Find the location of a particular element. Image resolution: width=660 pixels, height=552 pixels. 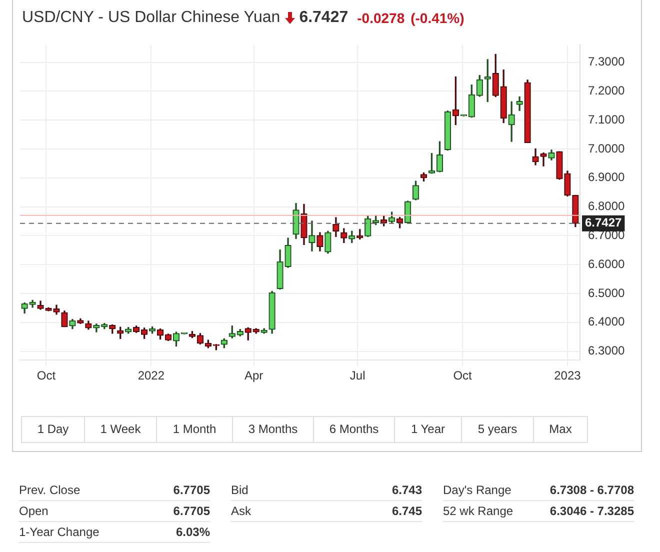

text: Max is located at coordinates (560, 429).